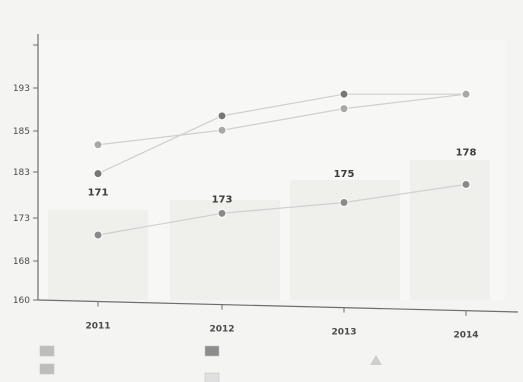  Describe the element at coordinates (465, 336) in the screenshot. I see `x-tick-label: 2014` at that location.